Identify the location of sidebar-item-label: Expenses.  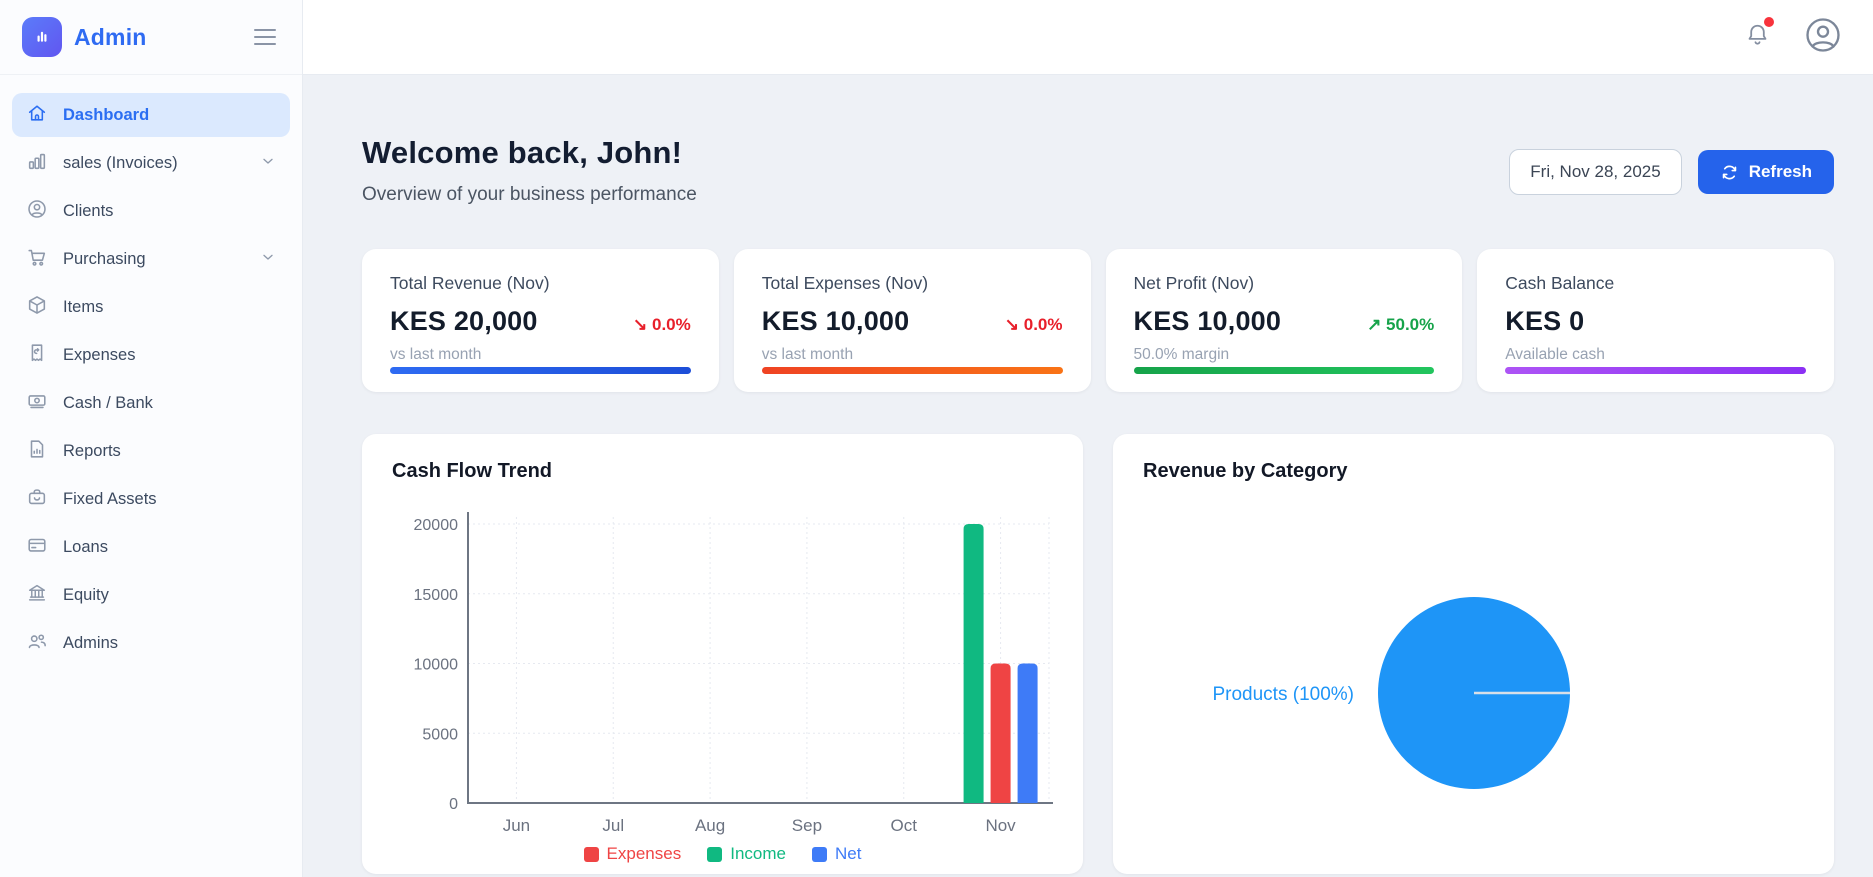
(99, 354).